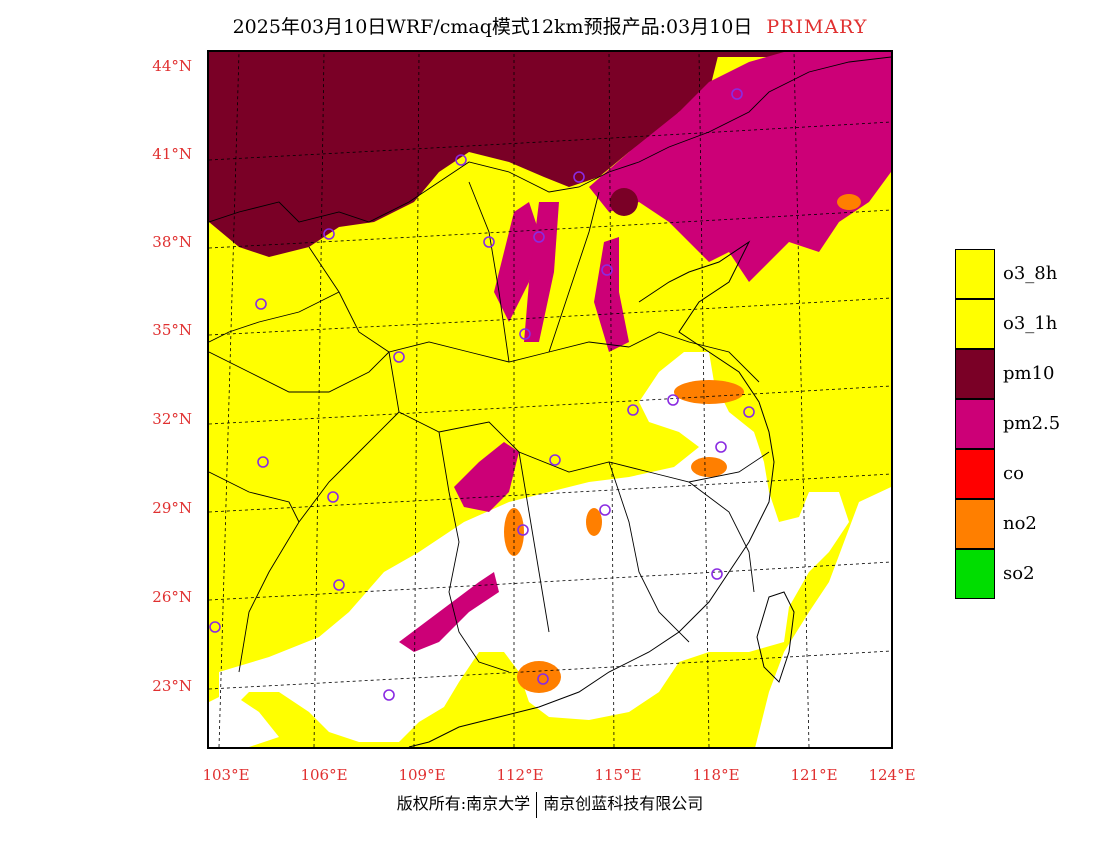 Image resolution: width=1100 pixels, height=850 pixels. I want to click on footer-separator, so click(537, 804).